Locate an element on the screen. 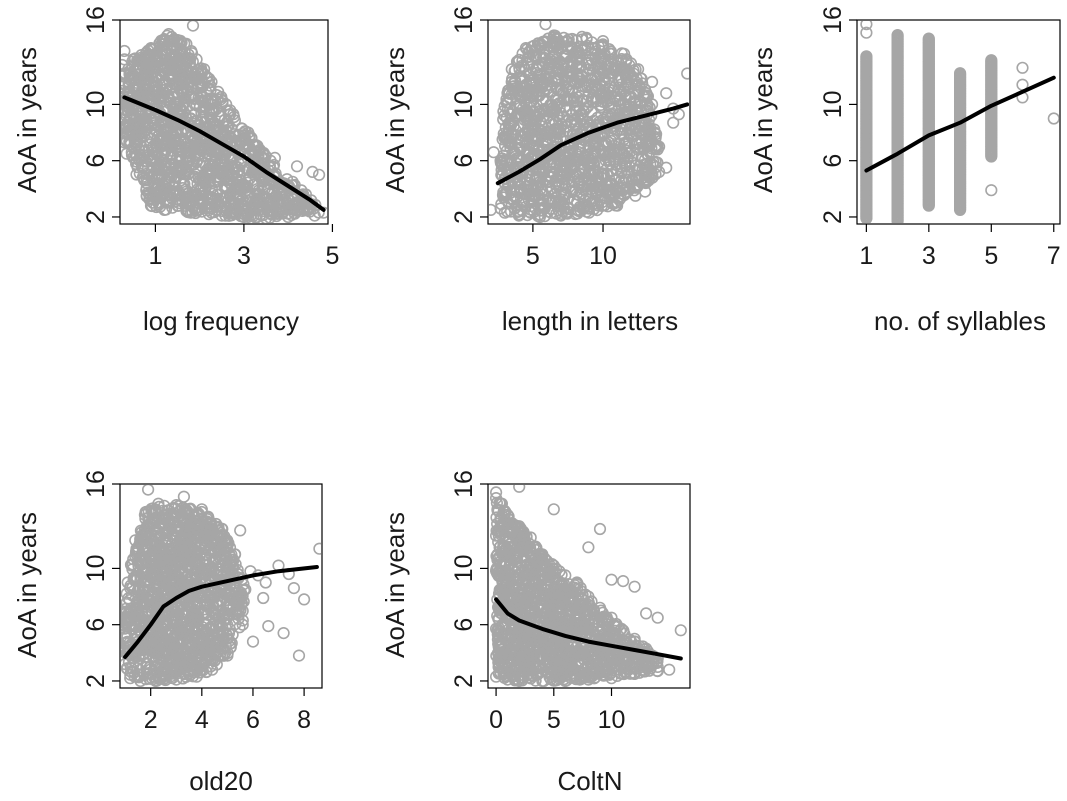  x-tick-label: 8 is located at coordinates (304, 720).